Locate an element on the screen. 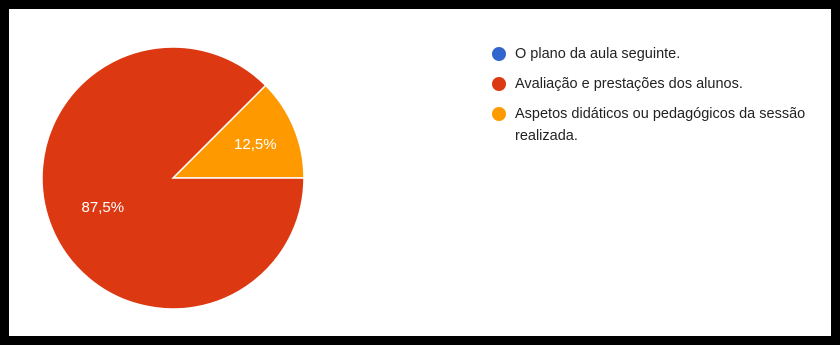  pie-slice-aspetos is located at coordinates (238, 131).